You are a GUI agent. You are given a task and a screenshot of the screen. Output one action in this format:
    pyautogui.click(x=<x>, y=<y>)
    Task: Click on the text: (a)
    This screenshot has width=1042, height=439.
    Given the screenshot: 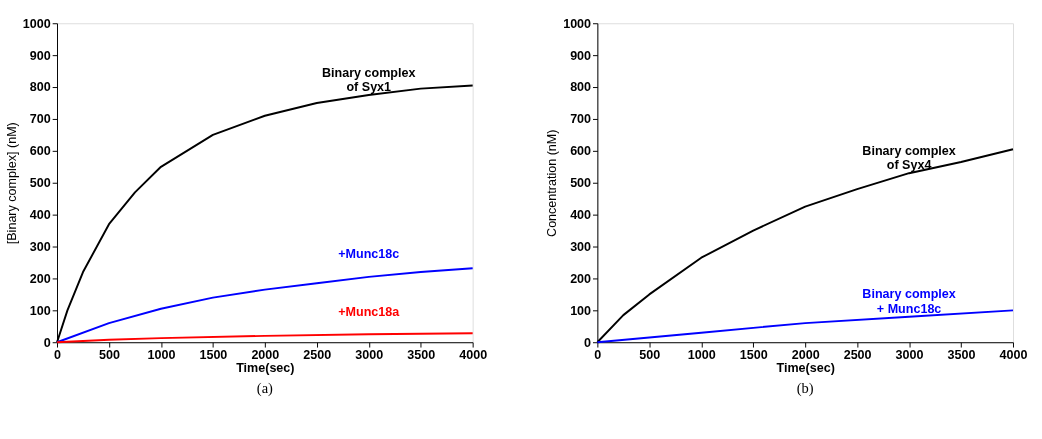 What is the action you would take?
    pyautogui.click(x=265, y=389)
    